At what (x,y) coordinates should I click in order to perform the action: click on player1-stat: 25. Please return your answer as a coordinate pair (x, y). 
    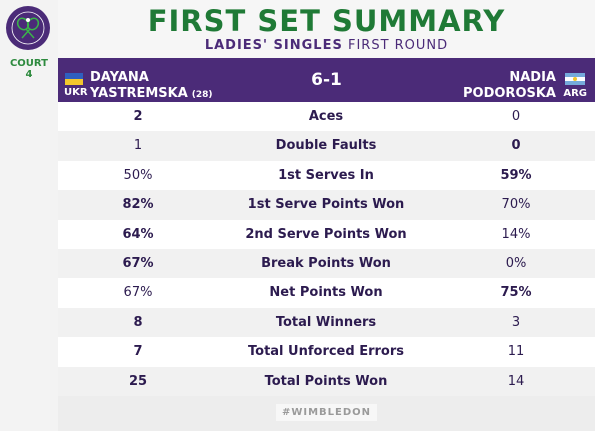
    Looking at the image, I should click on (138, 381).